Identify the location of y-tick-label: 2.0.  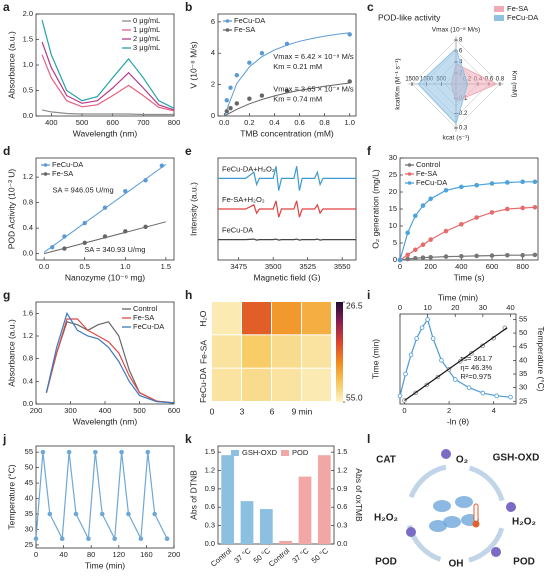
(28, 13).